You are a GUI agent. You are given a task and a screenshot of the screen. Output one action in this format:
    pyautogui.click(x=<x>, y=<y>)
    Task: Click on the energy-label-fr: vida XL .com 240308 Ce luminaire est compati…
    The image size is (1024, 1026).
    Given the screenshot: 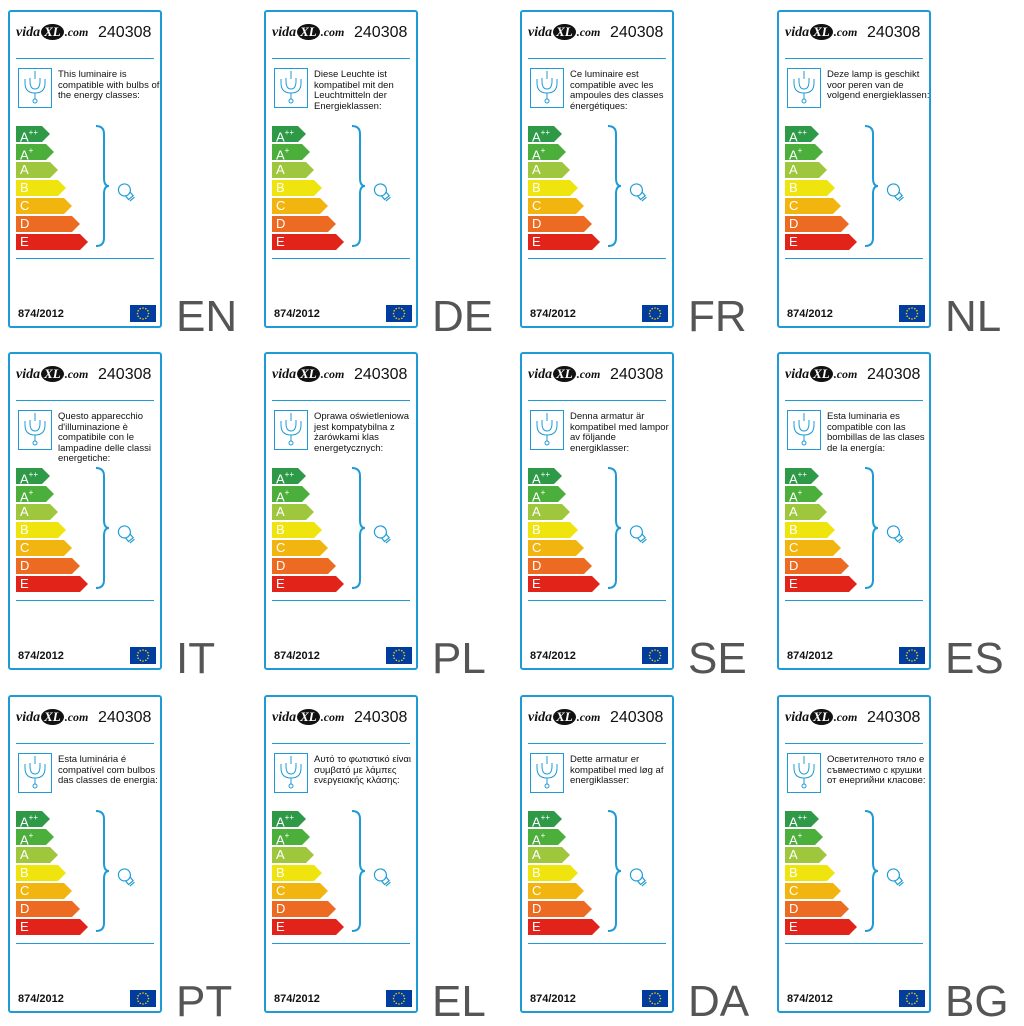 What is the action you would take?
    pyautogui.click(x=597, y=169)
    